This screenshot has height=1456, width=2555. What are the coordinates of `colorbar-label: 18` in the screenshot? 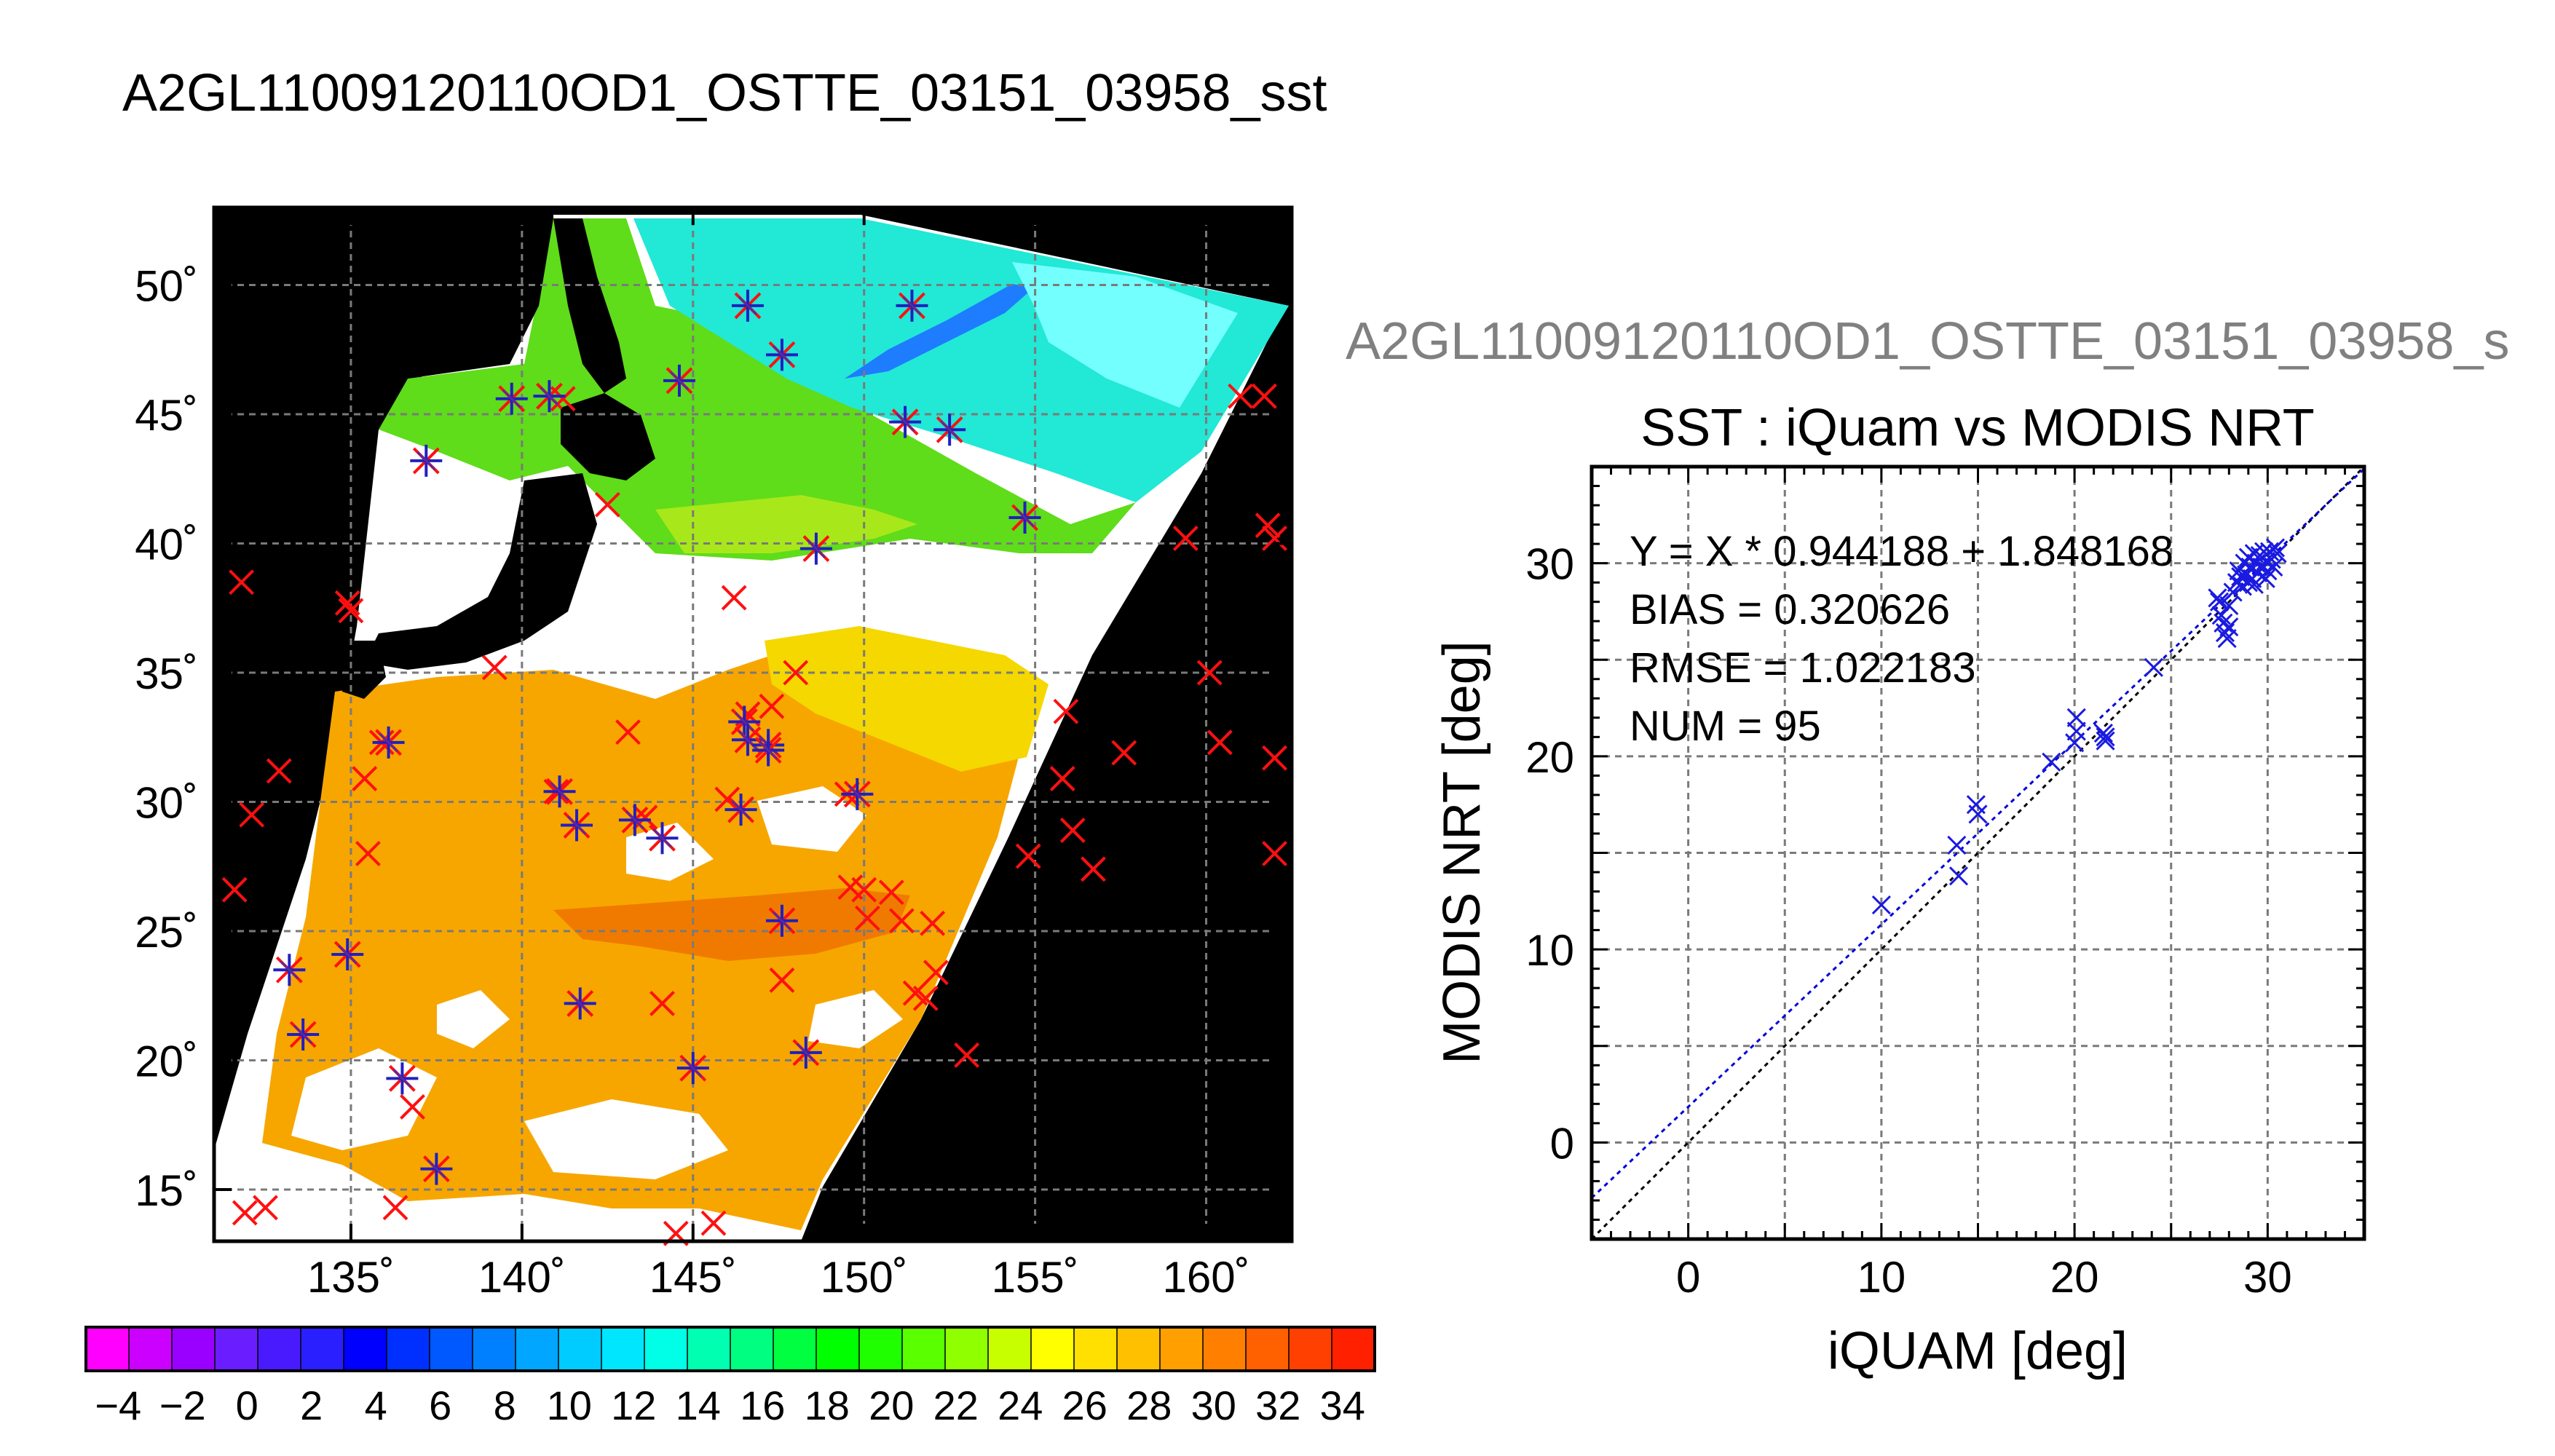 It's located at (827, 1405).